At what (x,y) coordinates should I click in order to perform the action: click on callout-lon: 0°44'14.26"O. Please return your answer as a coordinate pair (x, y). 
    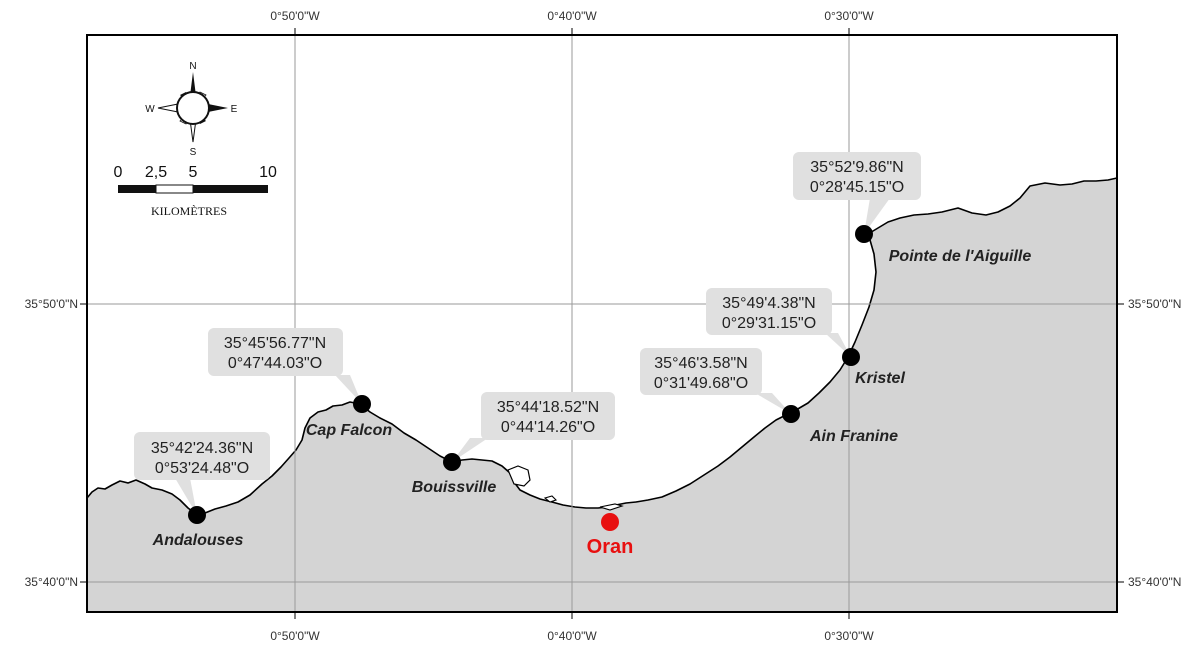
    Looking at the image, I should click on (548, 427).